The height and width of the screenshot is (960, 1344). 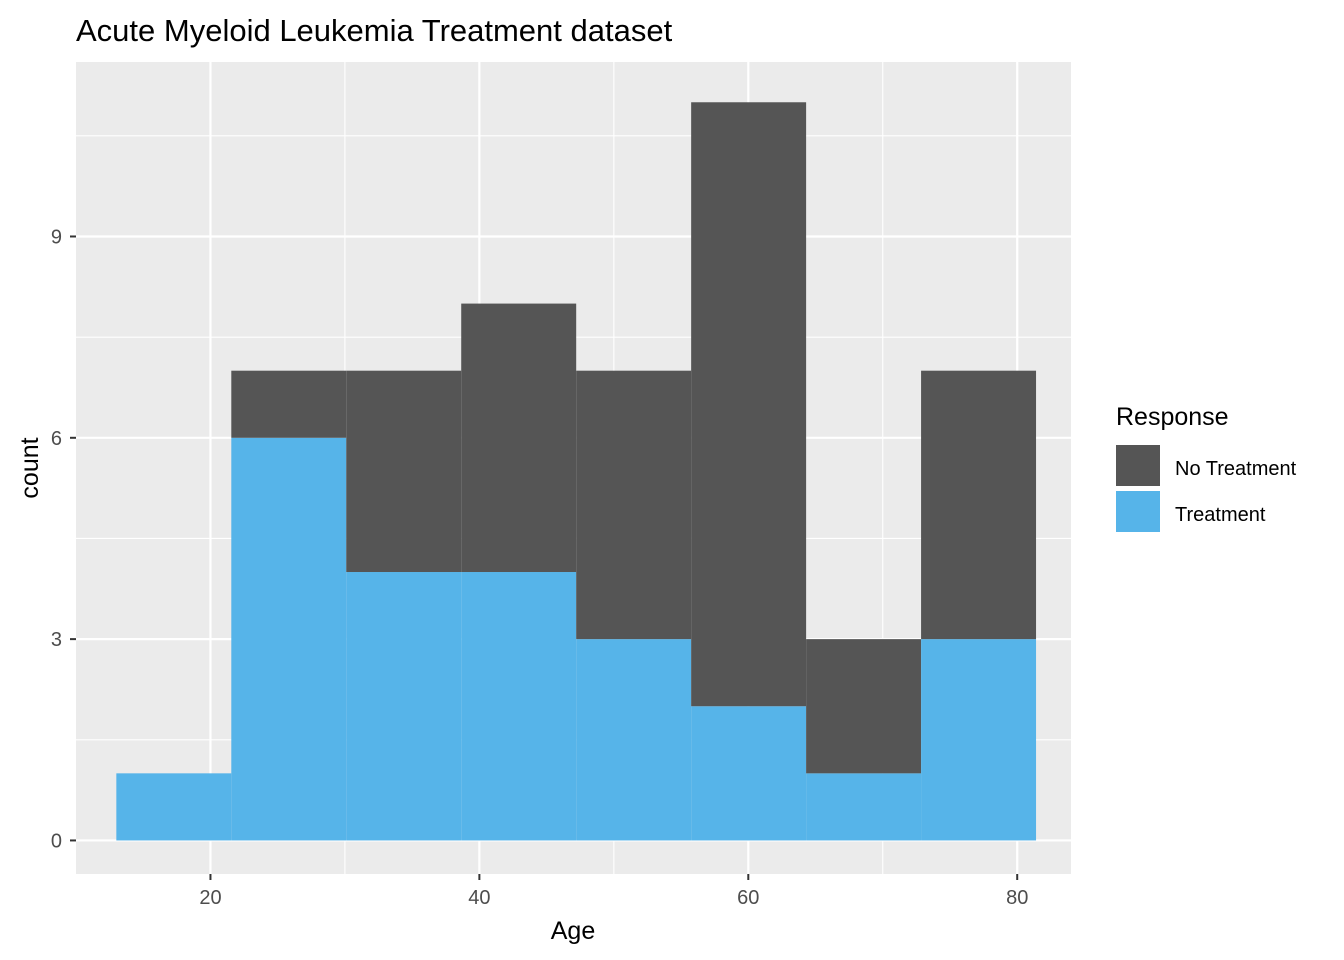 I want to click on legend: Response No Treatment Treatment, so click(x=1206, y=467).